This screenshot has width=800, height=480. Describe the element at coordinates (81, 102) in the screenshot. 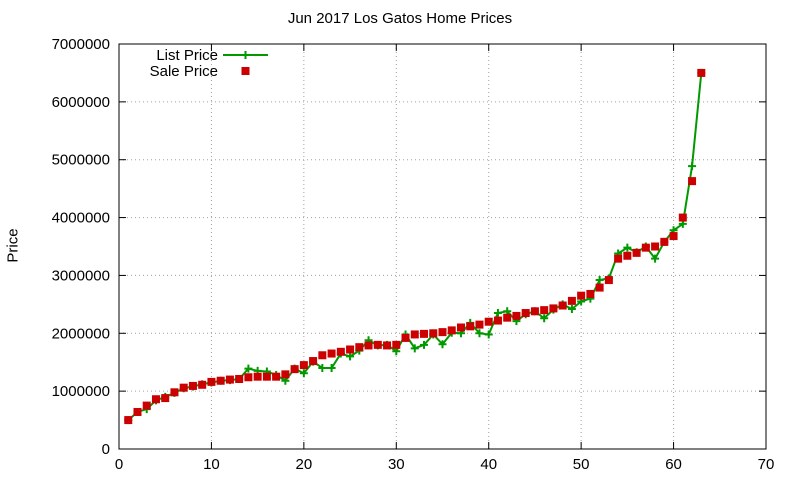

I see `y-tick-label: 6000000` at that location.